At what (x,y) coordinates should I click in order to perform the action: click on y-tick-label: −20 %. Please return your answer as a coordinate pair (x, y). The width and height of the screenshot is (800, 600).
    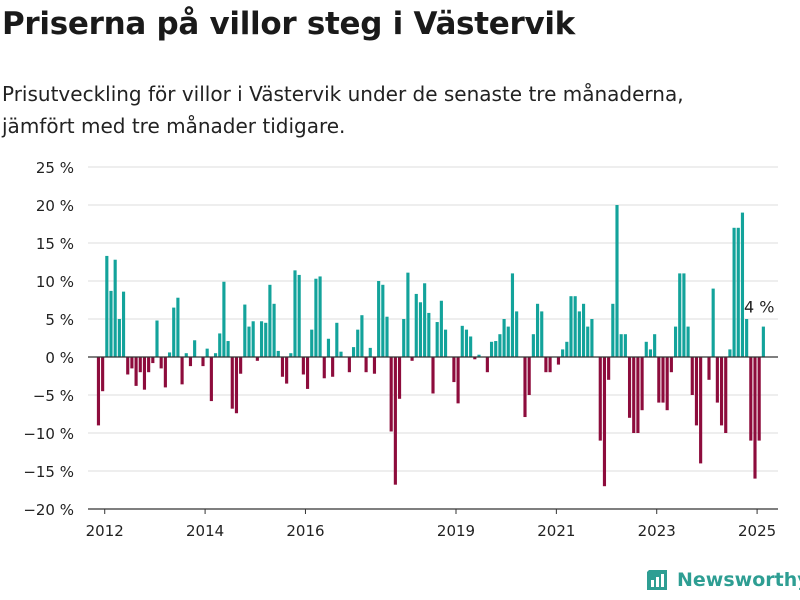
    Looking at the image, I should click on (48, 510).